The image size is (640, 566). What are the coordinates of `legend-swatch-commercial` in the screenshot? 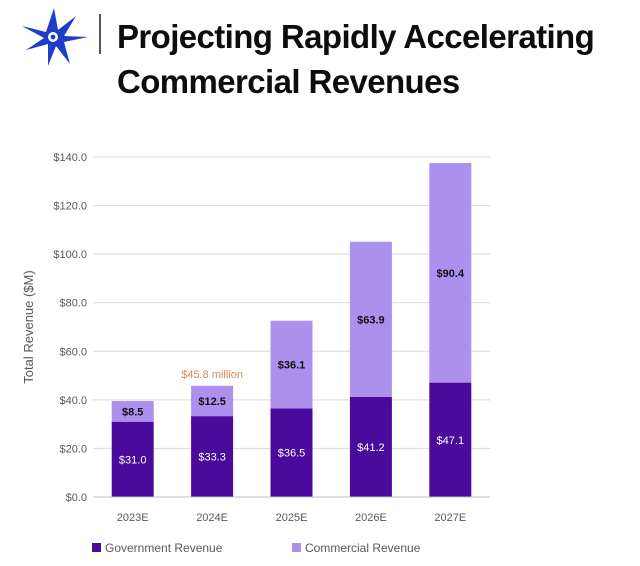 It's located at (296, 547).